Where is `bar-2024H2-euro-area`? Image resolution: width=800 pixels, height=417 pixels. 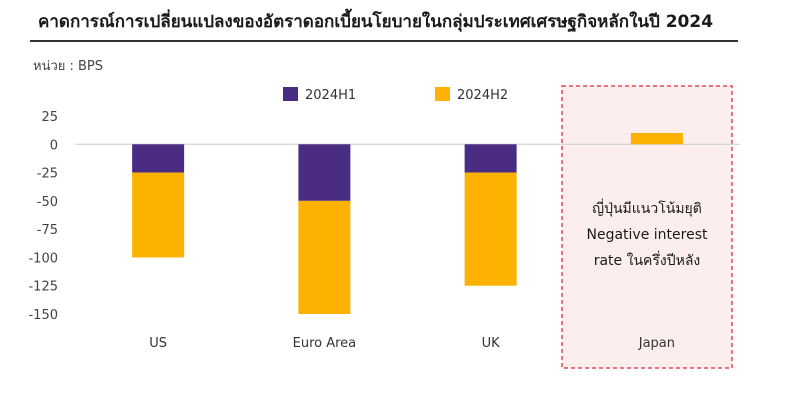
bar-2024H2-euro-area is located at coordinates (324, 257).